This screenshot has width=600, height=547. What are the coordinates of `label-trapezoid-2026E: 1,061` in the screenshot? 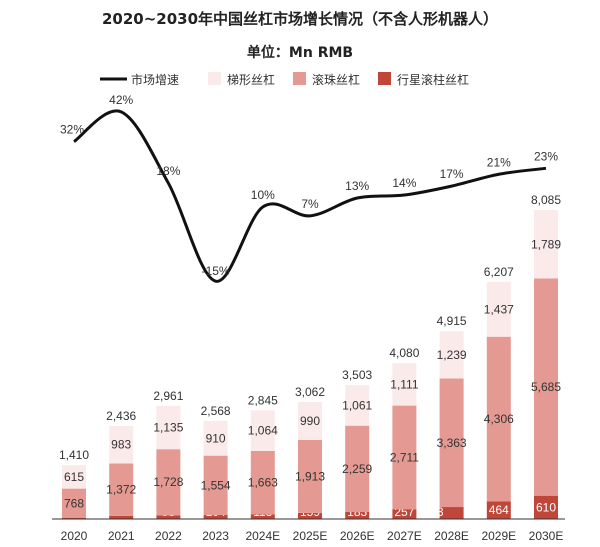 It's located at (357, 405).